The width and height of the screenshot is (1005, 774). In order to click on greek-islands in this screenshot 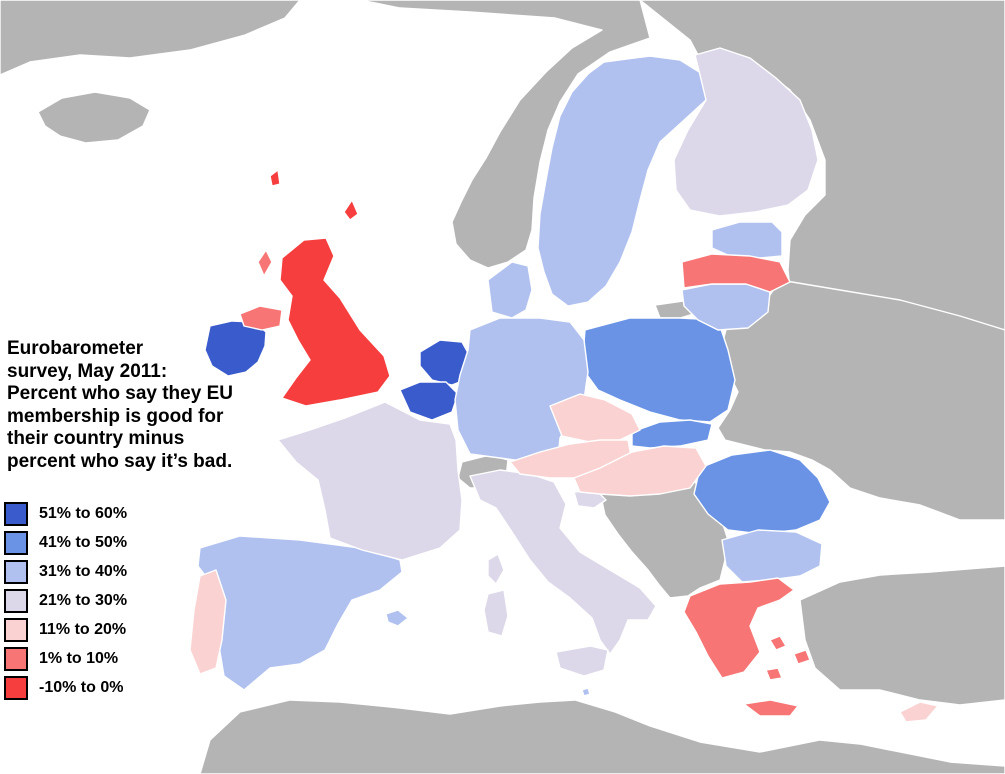, I will do `click(788, 658)`.